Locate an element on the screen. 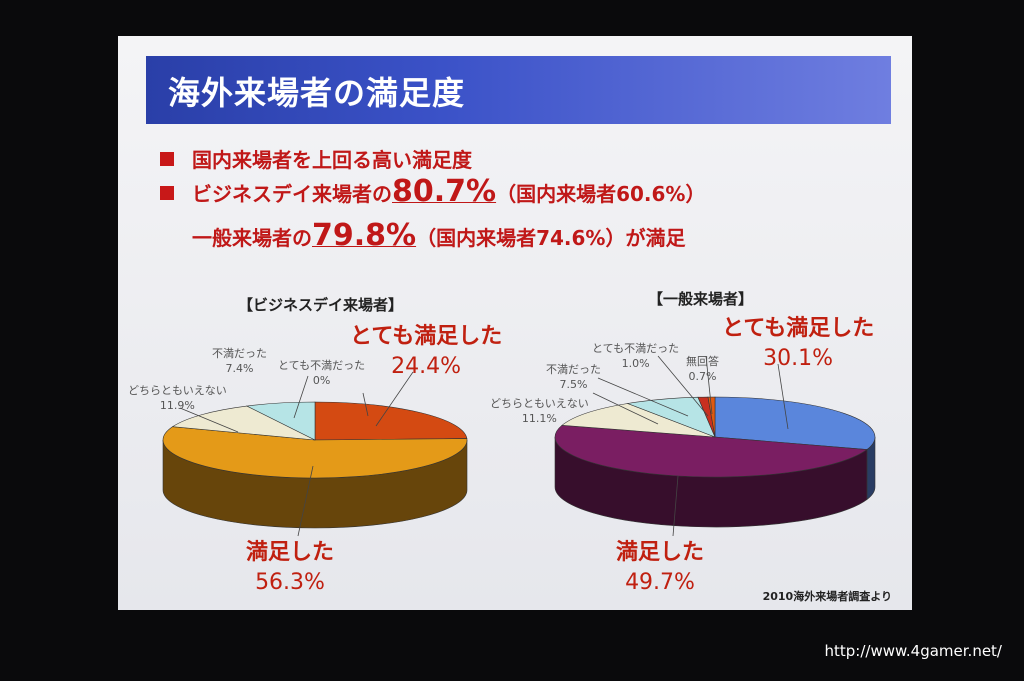 The width and height of the screenshot is (1024, 681). label-no-answer-general: 無回答 0.7% is located at coordinates (702, 369).